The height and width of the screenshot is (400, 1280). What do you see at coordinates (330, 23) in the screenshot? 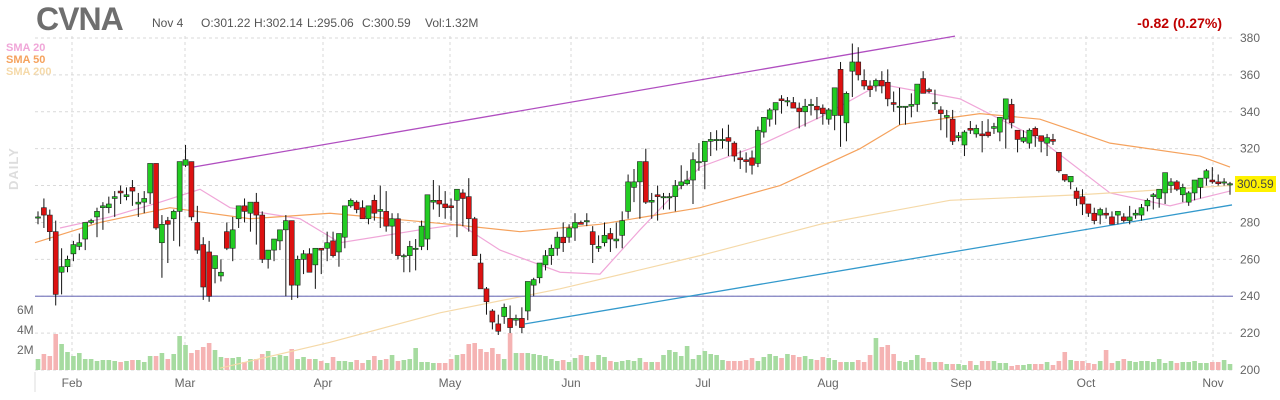
I see `low-value: L:295.06` at bounding box center [330, 23].